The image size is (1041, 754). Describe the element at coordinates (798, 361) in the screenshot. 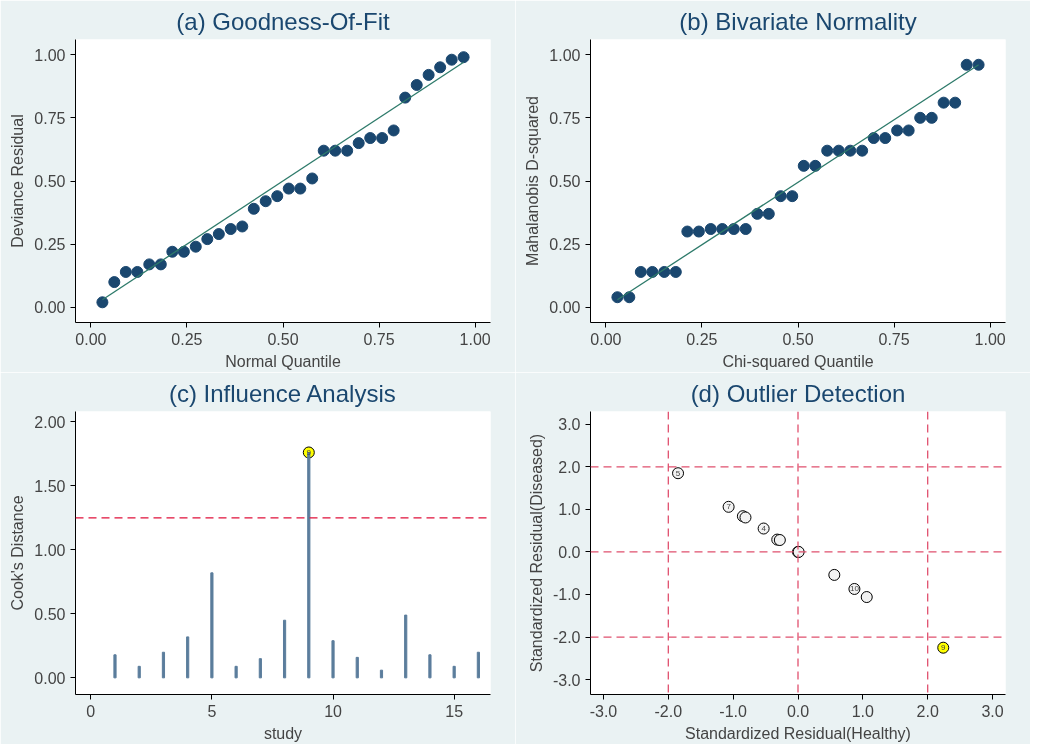

I see `x-axis-title: Chi-squared Quantile` at that location.